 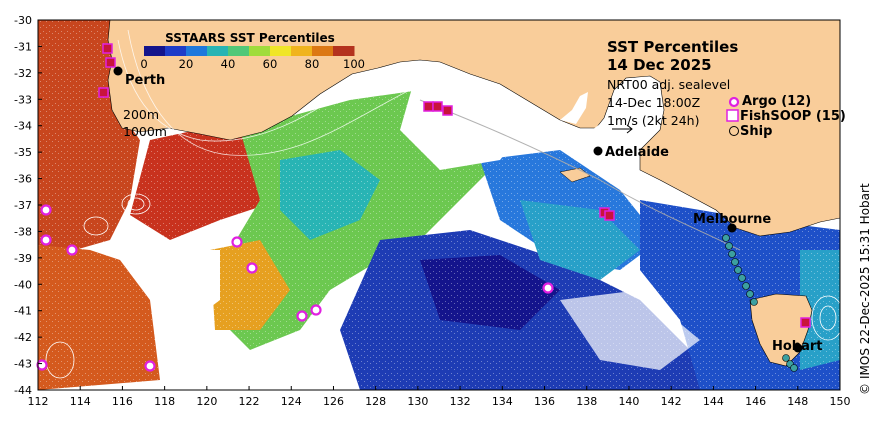 What do you see at coordinates (734, 102) in the screenshot?
I see `argo-legend-icon` at bounding box center [734, 102].